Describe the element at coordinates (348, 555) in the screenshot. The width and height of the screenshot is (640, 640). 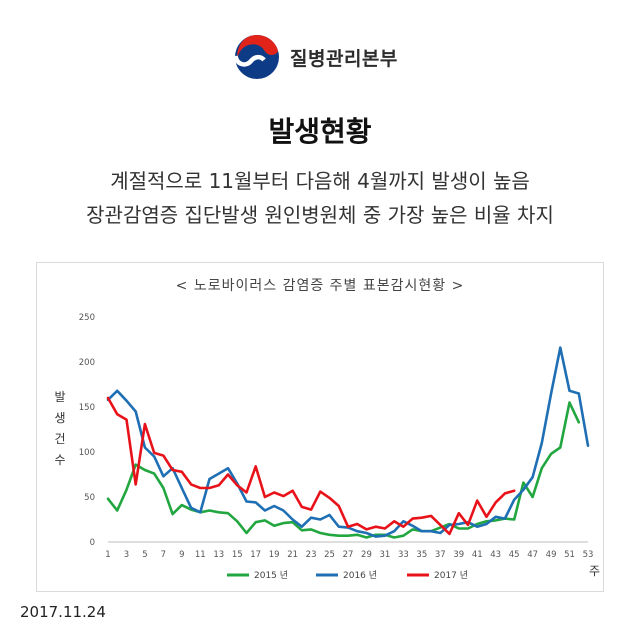
I see `x-tick-label: 27` at that location.